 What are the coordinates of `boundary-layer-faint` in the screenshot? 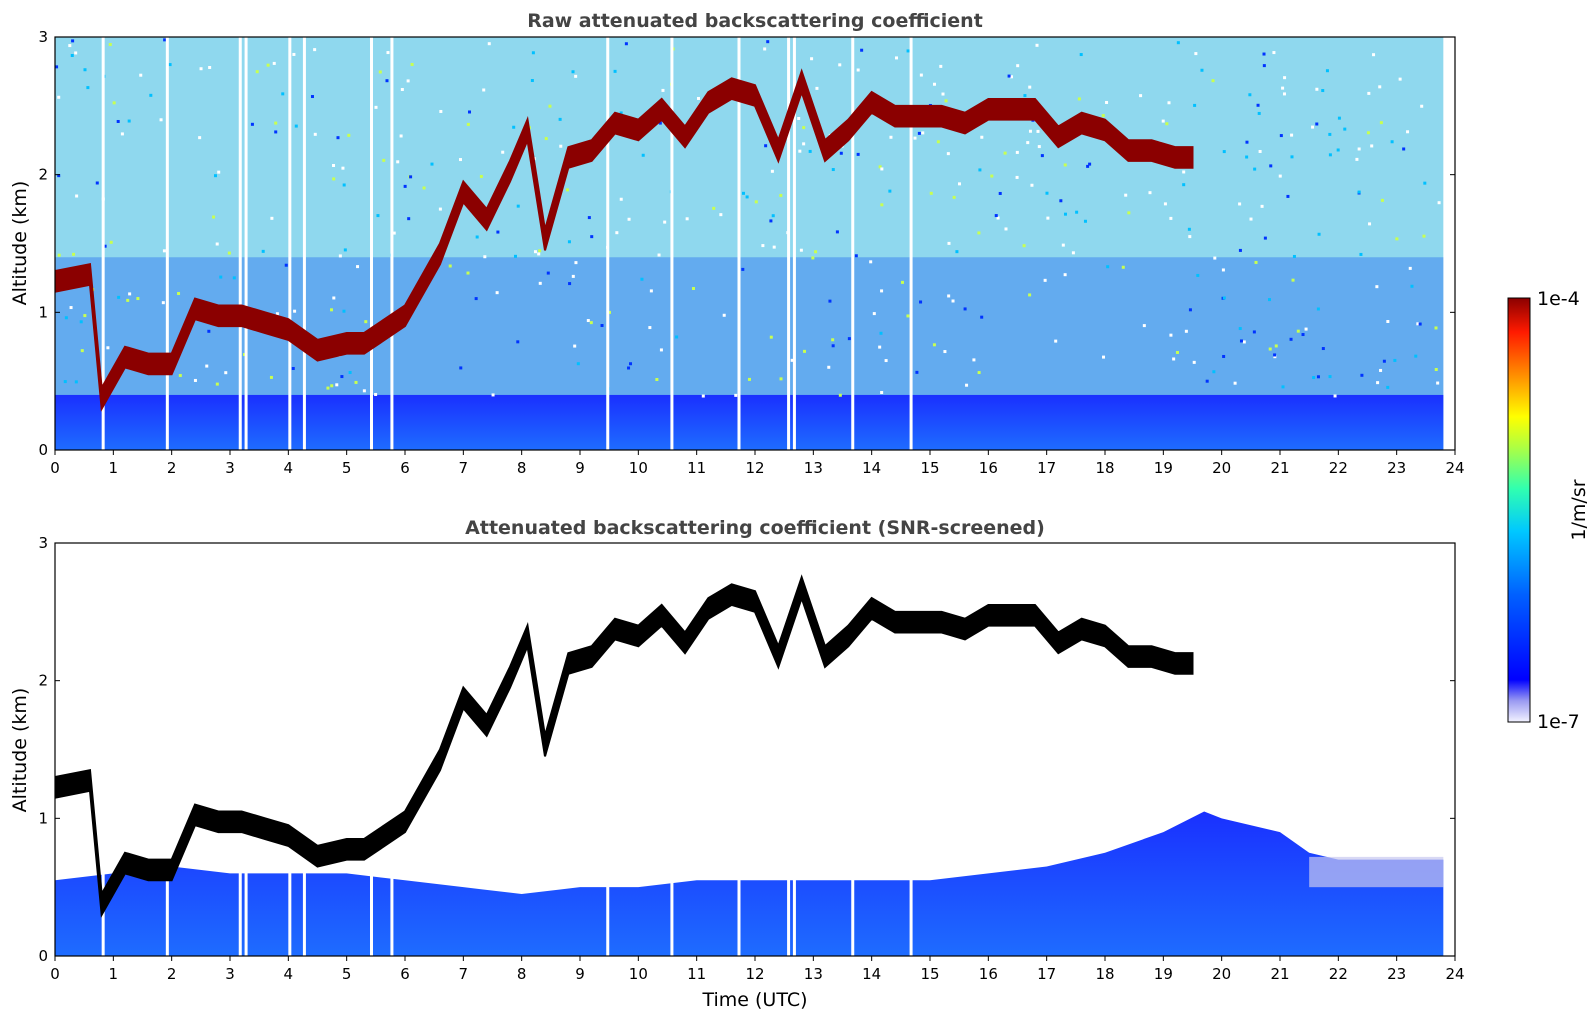 It's located at (1376, 872).